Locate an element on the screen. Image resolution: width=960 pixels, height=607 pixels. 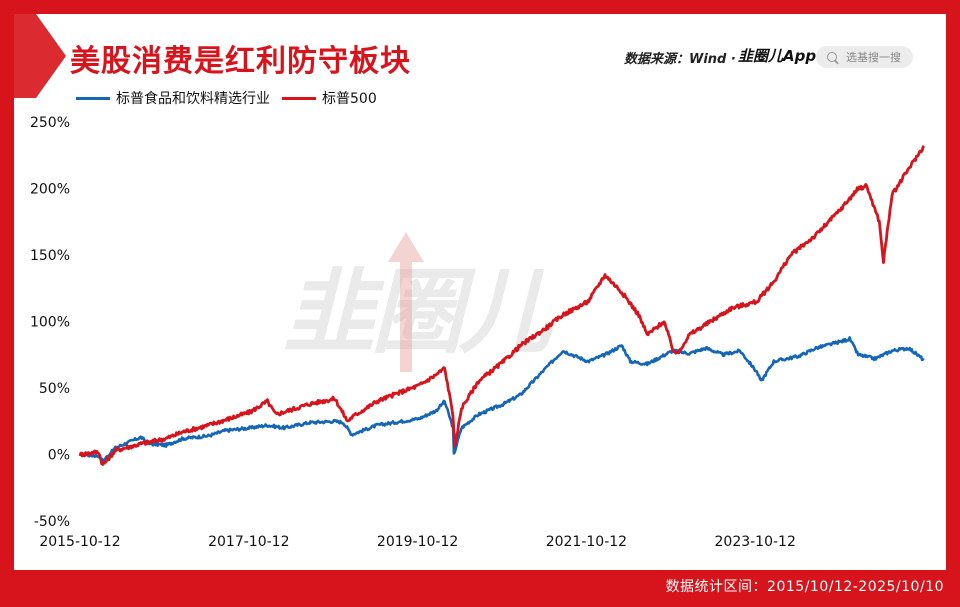
chart-legend: 标普食品和饮料精选行业 标普500 is located at coordinates (232, 98).